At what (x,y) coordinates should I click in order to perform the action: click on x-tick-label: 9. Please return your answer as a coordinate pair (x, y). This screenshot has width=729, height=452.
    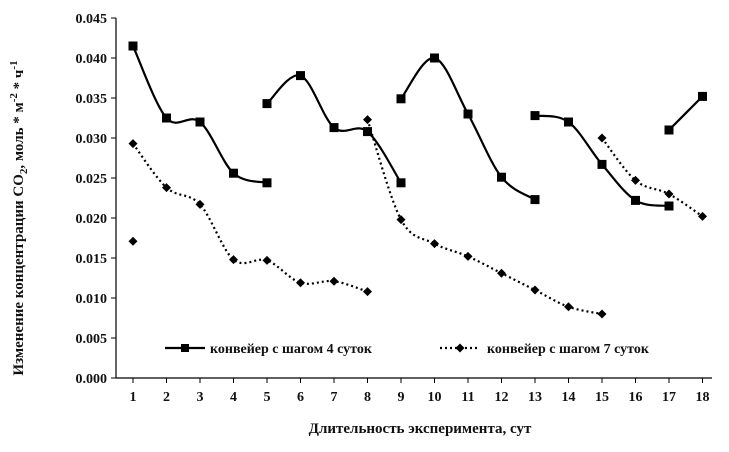
    Looking at the image, I should click on (401, 397).